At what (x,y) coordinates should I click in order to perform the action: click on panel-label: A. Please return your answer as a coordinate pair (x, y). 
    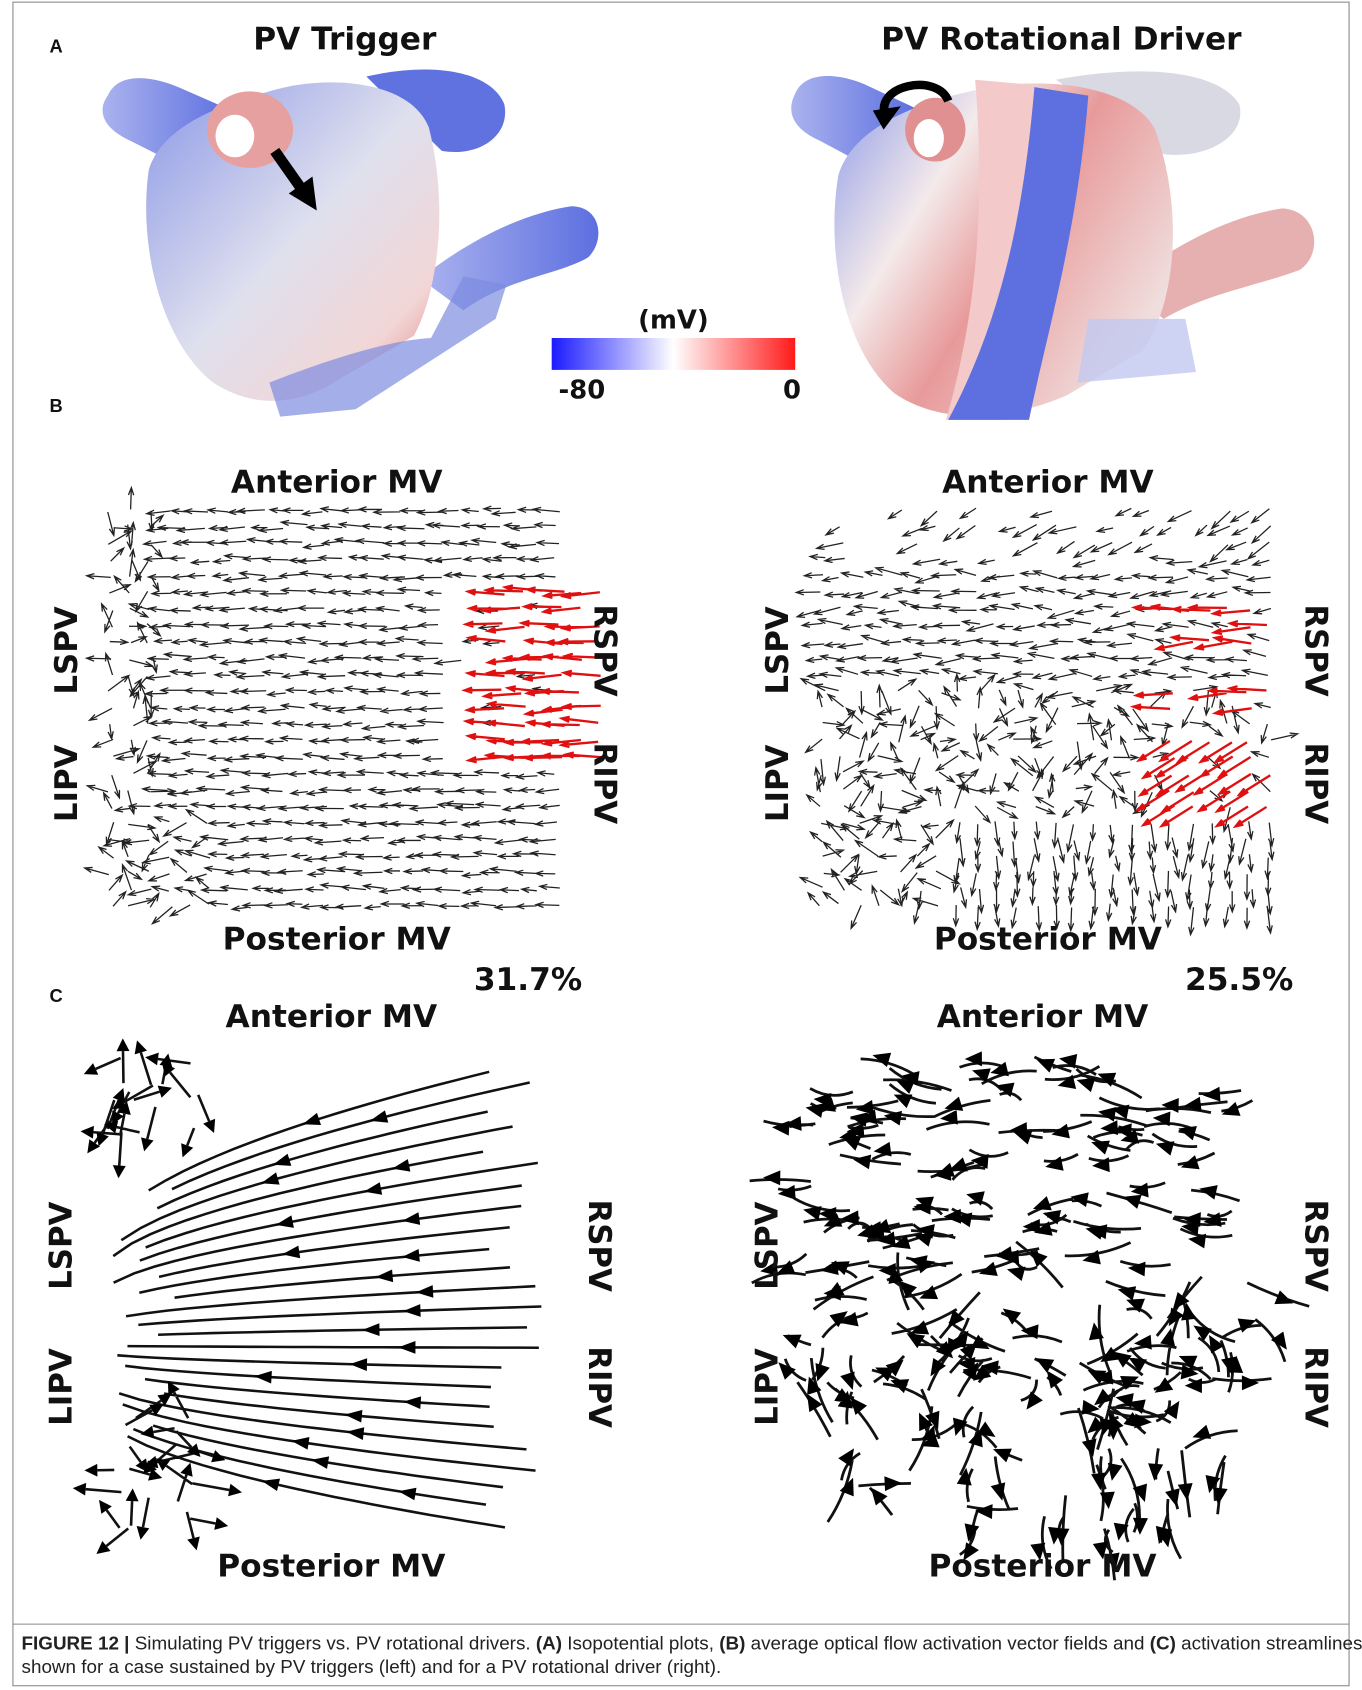
    Looking at the image, I should click on (56, 47).